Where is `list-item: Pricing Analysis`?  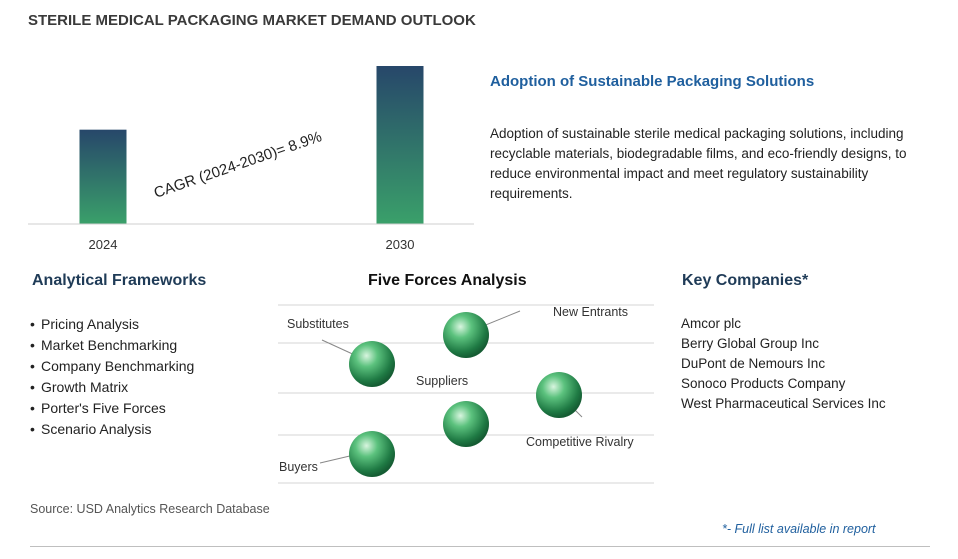 list-item: Pricing Analysis is located at coordinates (112, 324).